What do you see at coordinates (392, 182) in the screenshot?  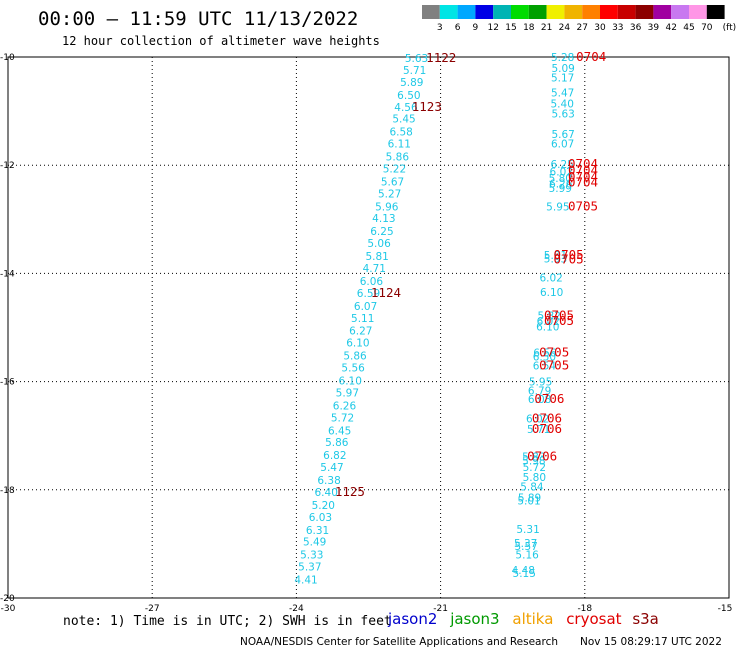 I see `swh-point-s3a: 5.67` at bounding box center [392, 182].